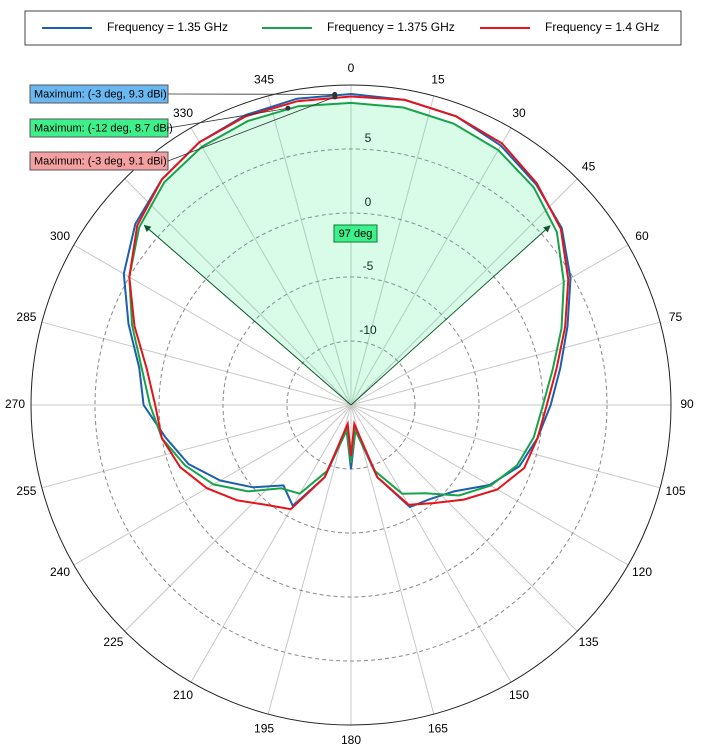  I want to click on angle-tick-label: 270, so click(15, 404).